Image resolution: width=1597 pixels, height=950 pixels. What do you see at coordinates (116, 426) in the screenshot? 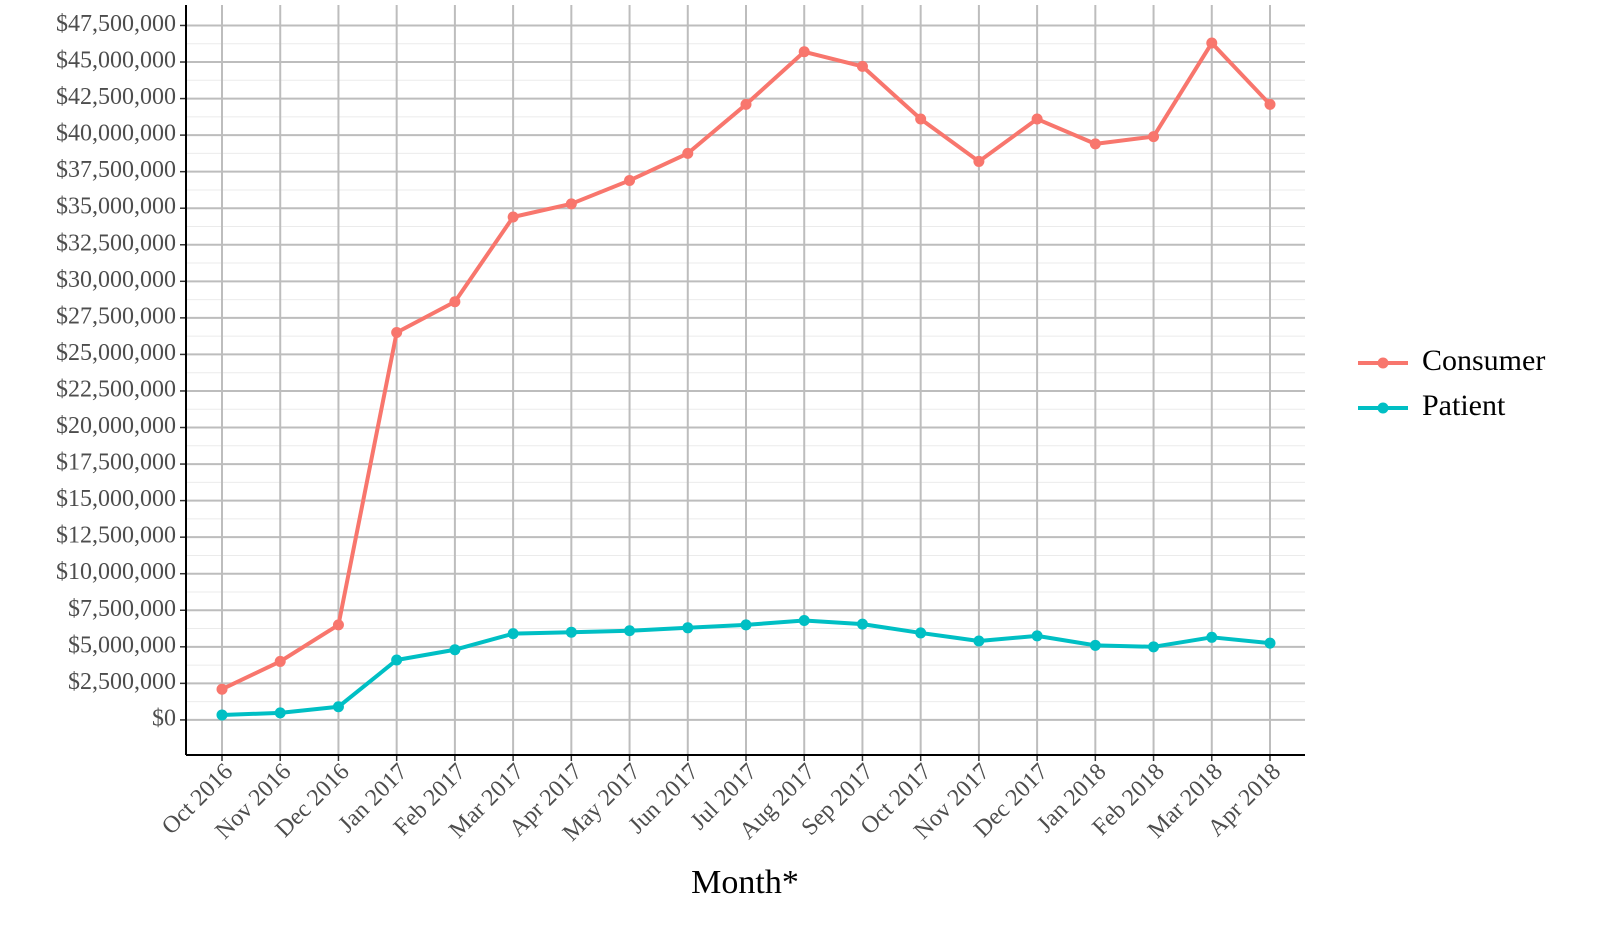
I see `y-tick-label: $20,000,000` at bounding box center [116, 426].